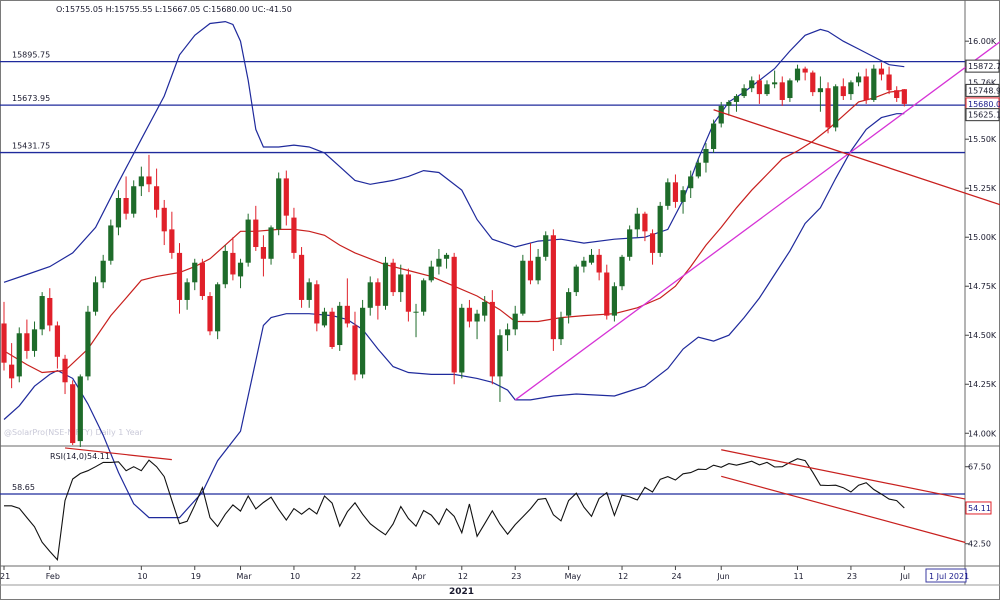  What do you see at coordinates (356, 576) in the screenshot?
I see `time-axis-label: 22` at bounding box center [356, 576].